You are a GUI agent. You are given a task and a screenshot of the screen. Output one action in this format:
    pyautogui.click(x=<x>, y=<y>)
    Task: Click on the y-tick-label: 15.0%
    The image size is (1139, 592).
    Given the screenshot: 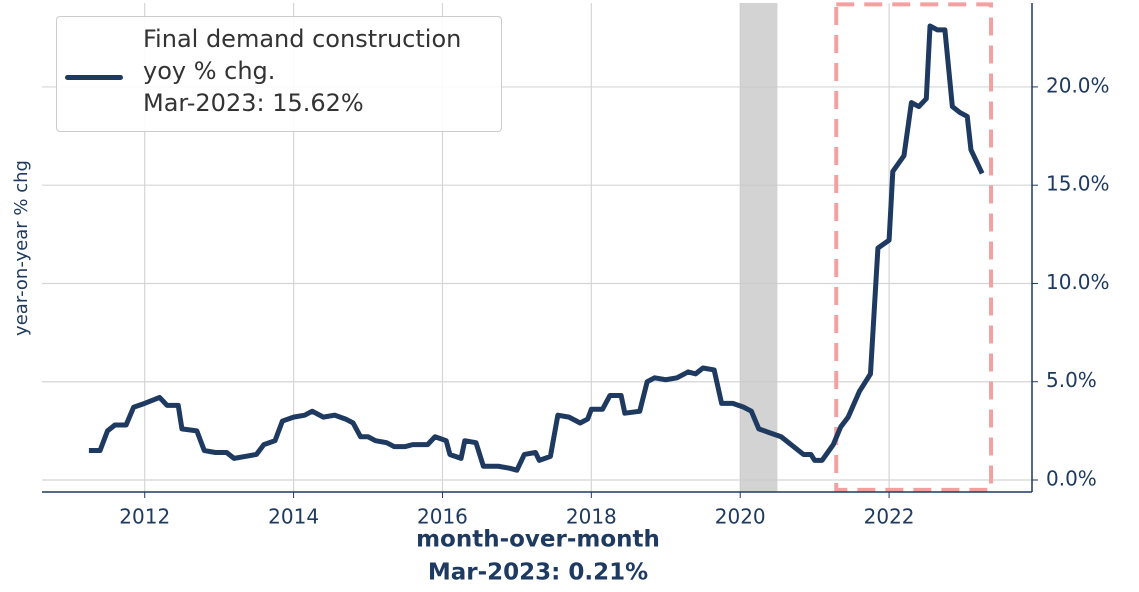 What is the action you would take?
    pyautogui.click(x=1078, y=184)
    